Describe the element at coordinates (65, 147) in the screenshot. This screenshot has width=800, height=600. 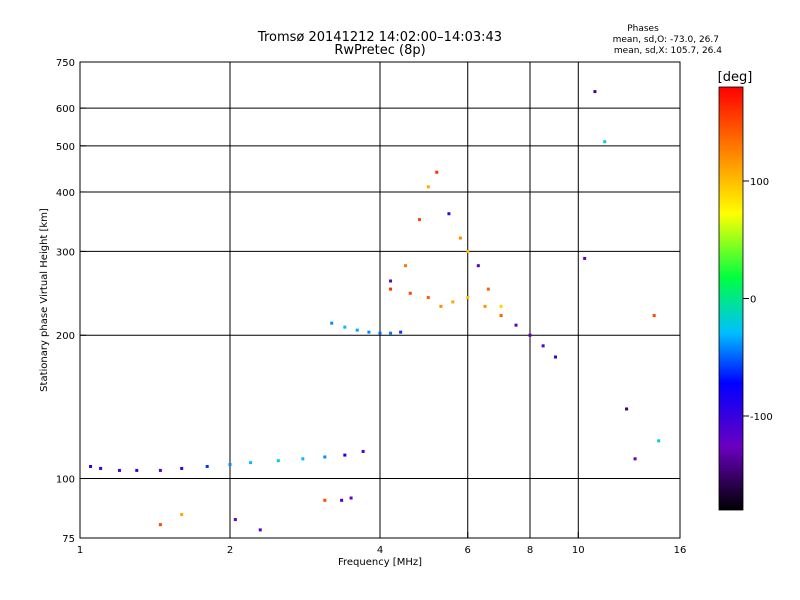
I see `y-tick-label: 500` at that location.